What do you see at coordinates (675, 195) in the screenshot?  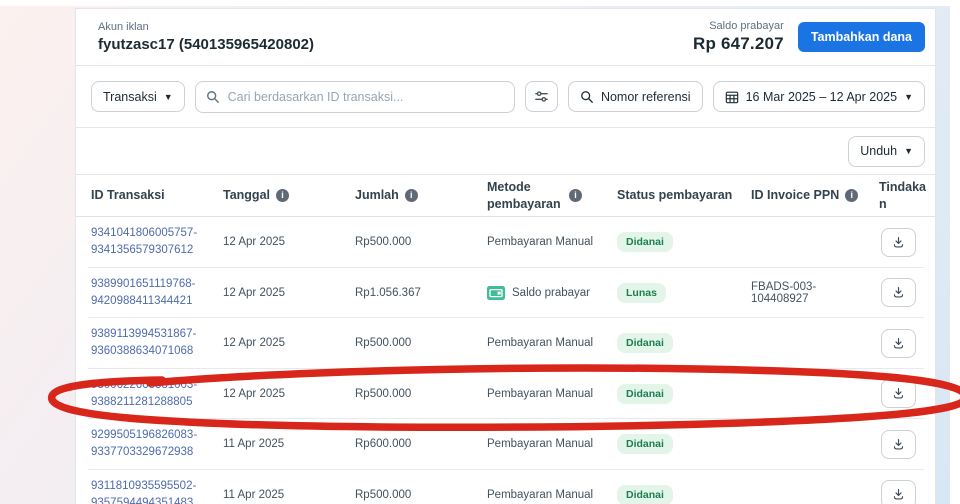 I see `column-status-pembayaran: Status pembayaran` at bounding box center [675, 195].